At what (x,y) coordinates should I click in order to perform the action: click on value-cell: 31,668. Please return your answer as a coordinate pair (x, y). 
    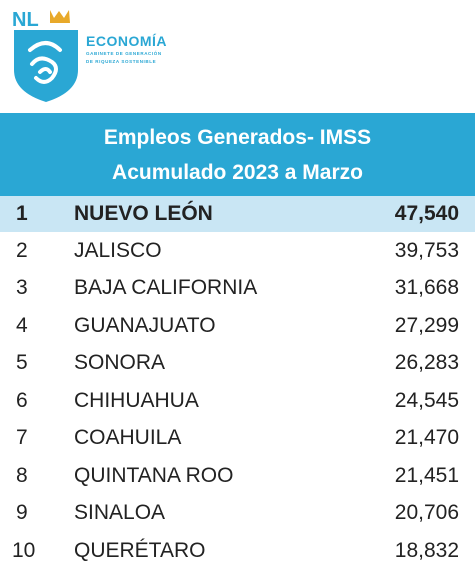
    Looking at the image, I should click on (426, 288).